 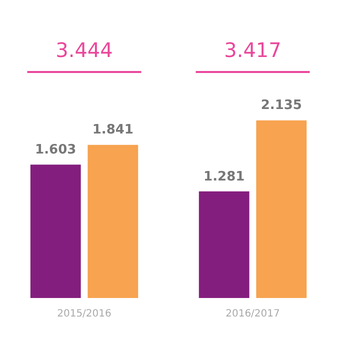 What do you see at coordinates (253, 50) in the screenshot?
I see `text: 3.417` at bounding box center [253, 50].